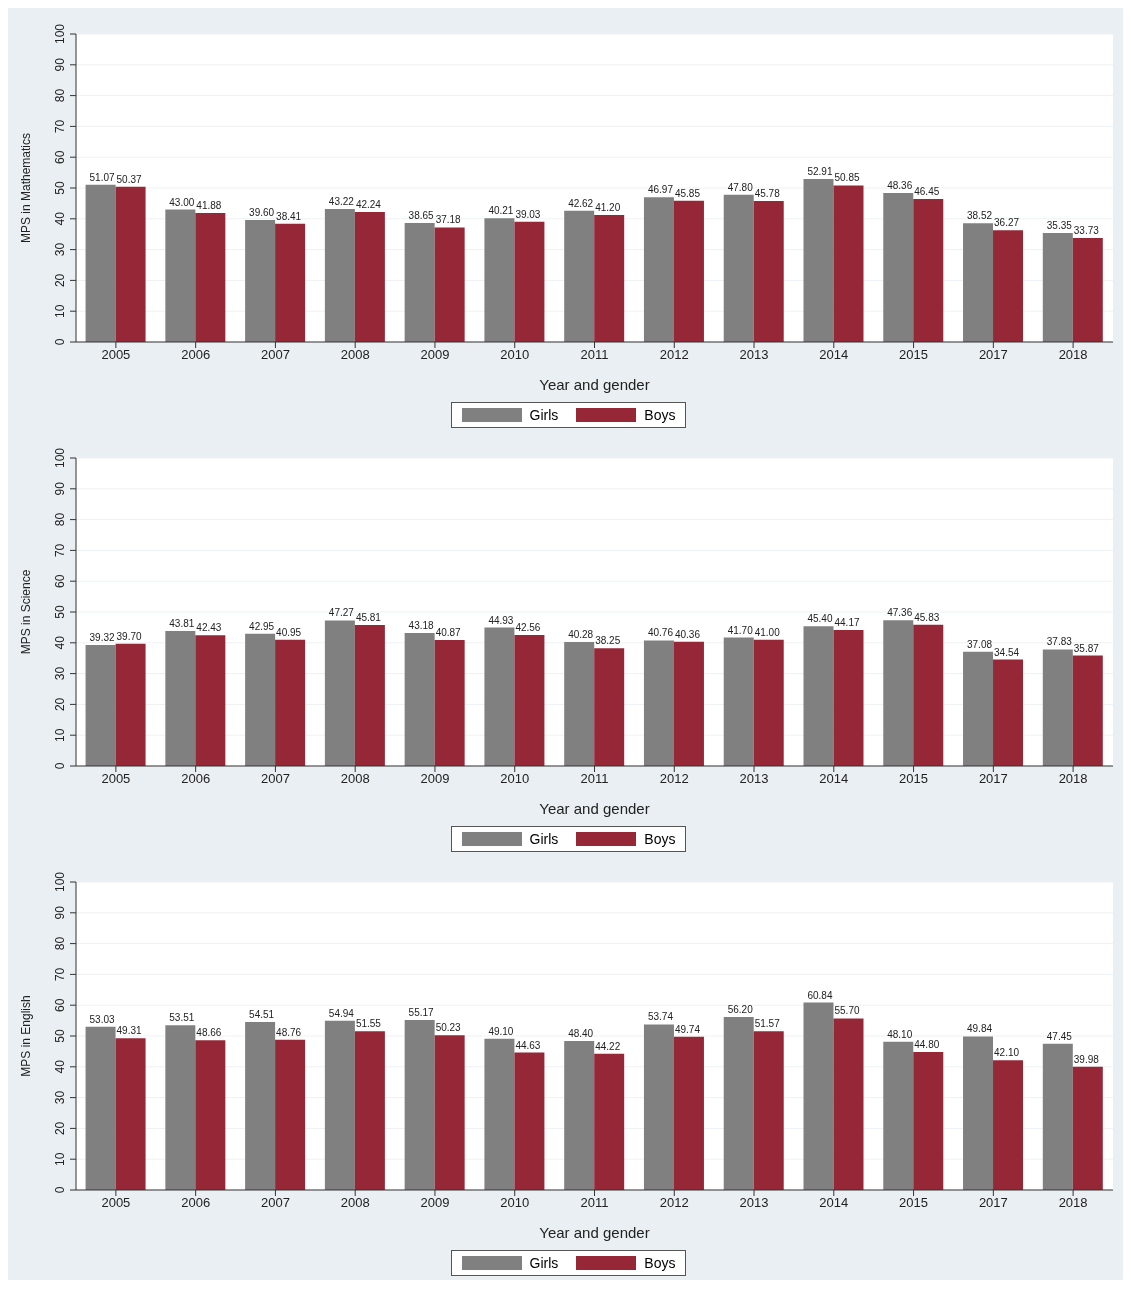 Image resolution: width=1131 pixels, height=1291 pixels. I want to click on data-label: 43.22, so click(341, 201).